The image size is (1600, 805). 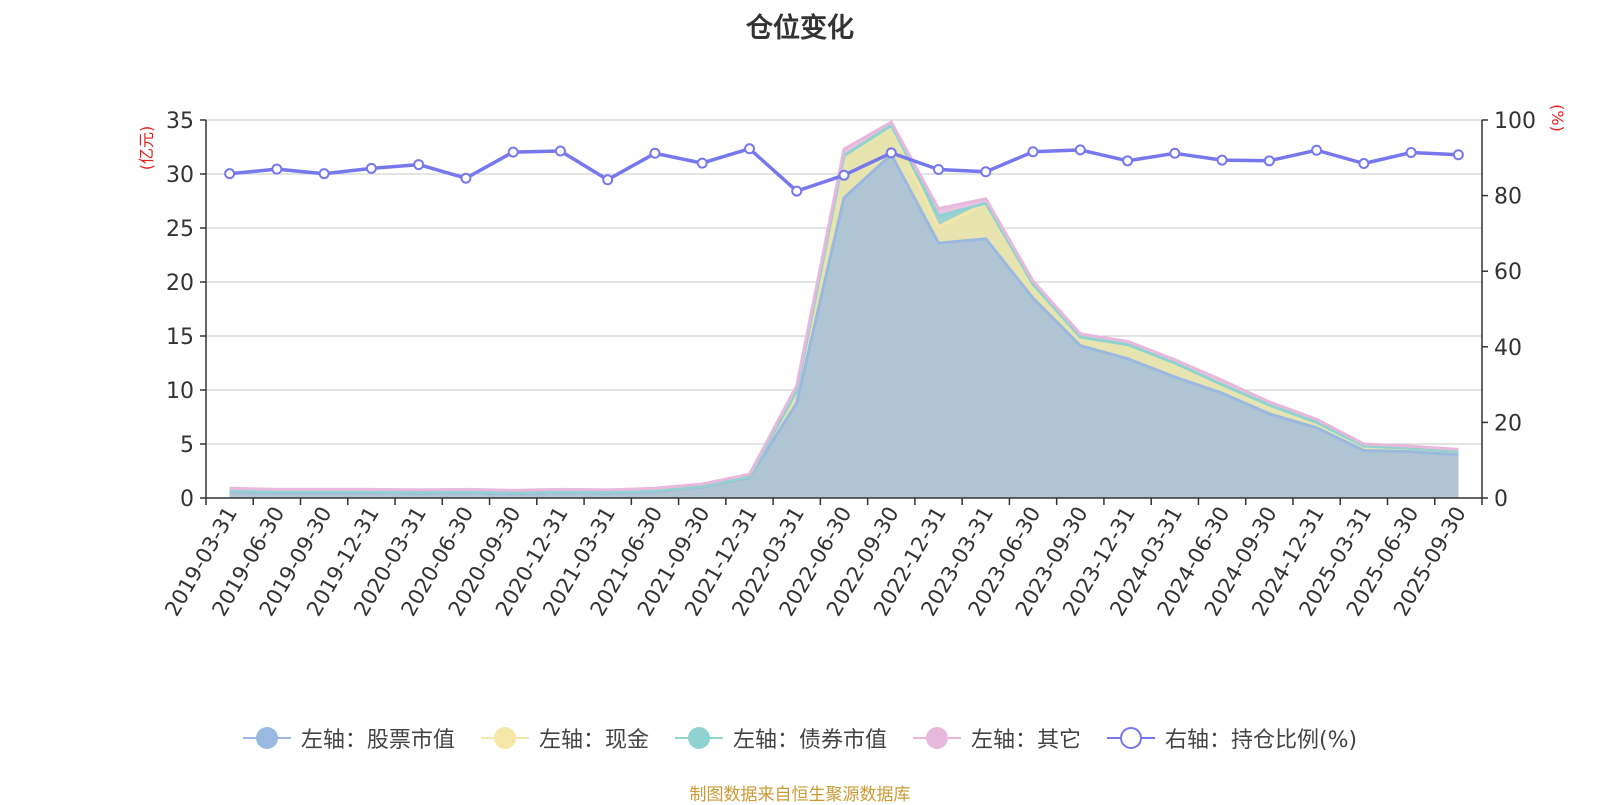 I want to click on right-tick-label-2: 40, so click(x=1508, y=348).